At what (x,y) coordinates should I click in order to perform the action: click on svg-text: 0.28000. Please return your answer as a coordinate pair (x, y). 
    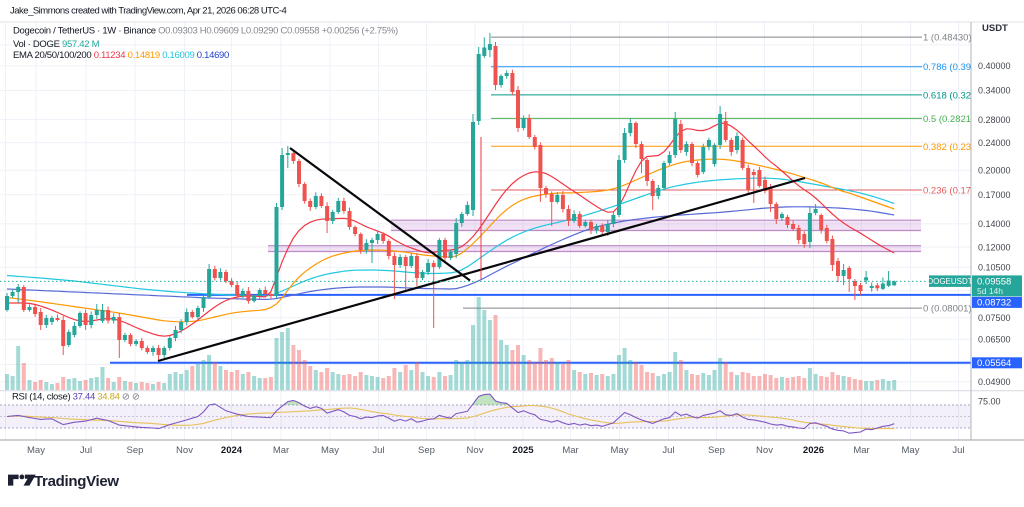
    Looking at the image, I should click on (994, 120).